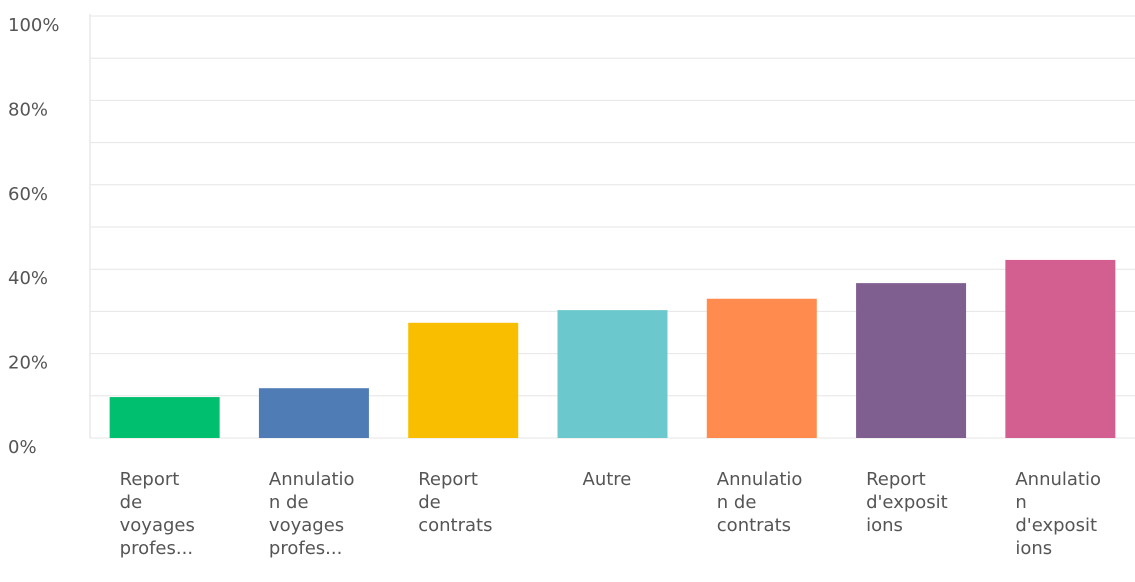 The width and height of the screenshot is (1135, 582). Describe the element at coordinates (907, 502) in the screenshot. I see `x-tick-label: Report d'exposit ions` at that location.